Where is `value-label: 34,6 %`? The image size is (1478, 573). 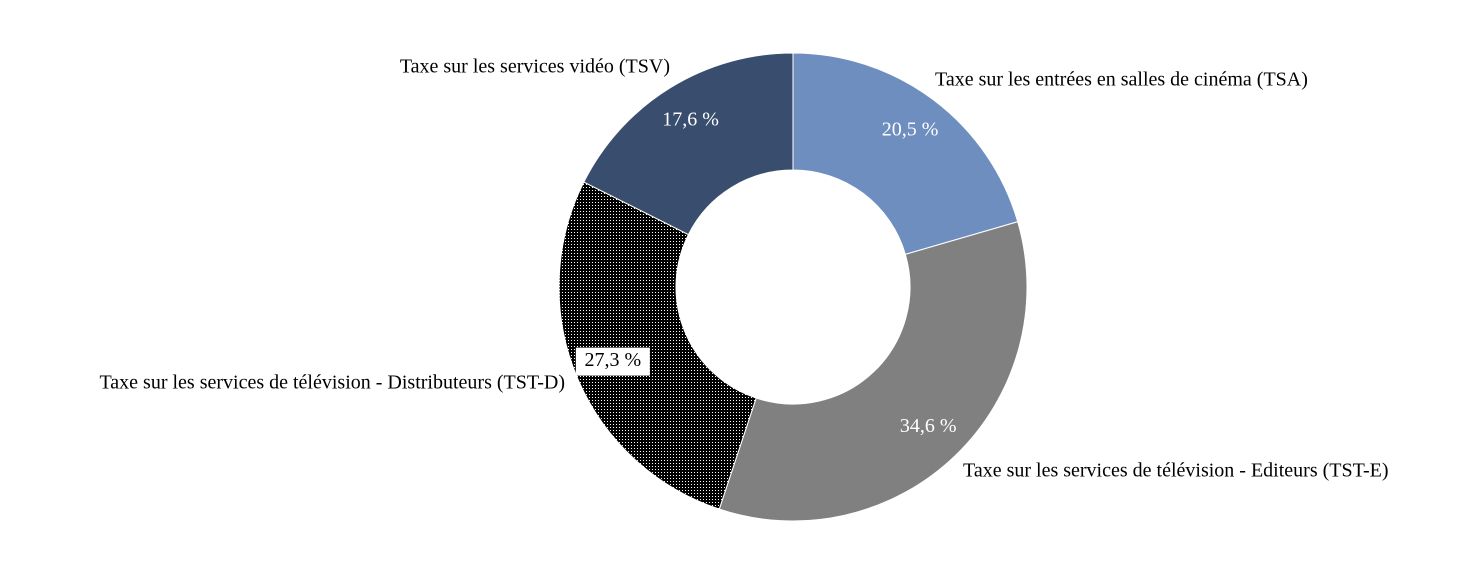 value-label: 34,6 % is located at coordinates (928, 426).